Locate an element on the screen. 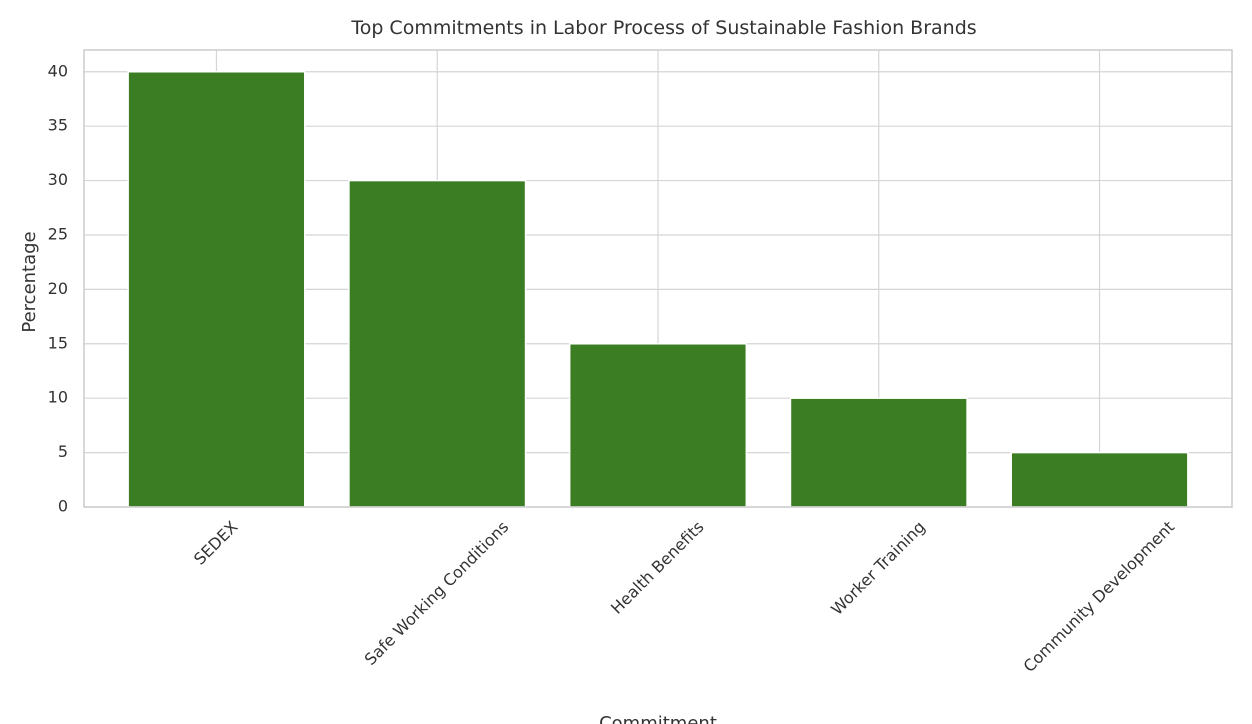 The image size is (1252, 724). x-tick-label: Health Benefits is located at coordinates (657, 567).